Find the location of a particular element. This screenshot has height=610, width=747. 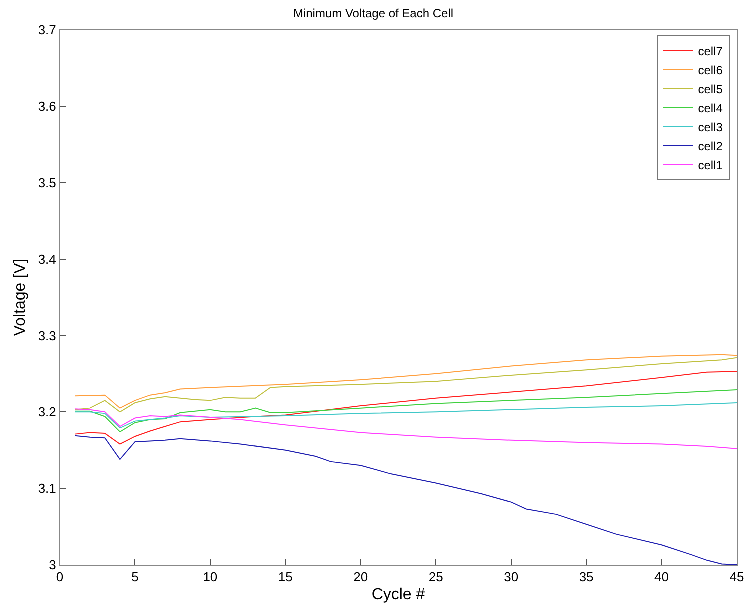

y-tick-label: 3.3 is located at coordinates (47, 336).